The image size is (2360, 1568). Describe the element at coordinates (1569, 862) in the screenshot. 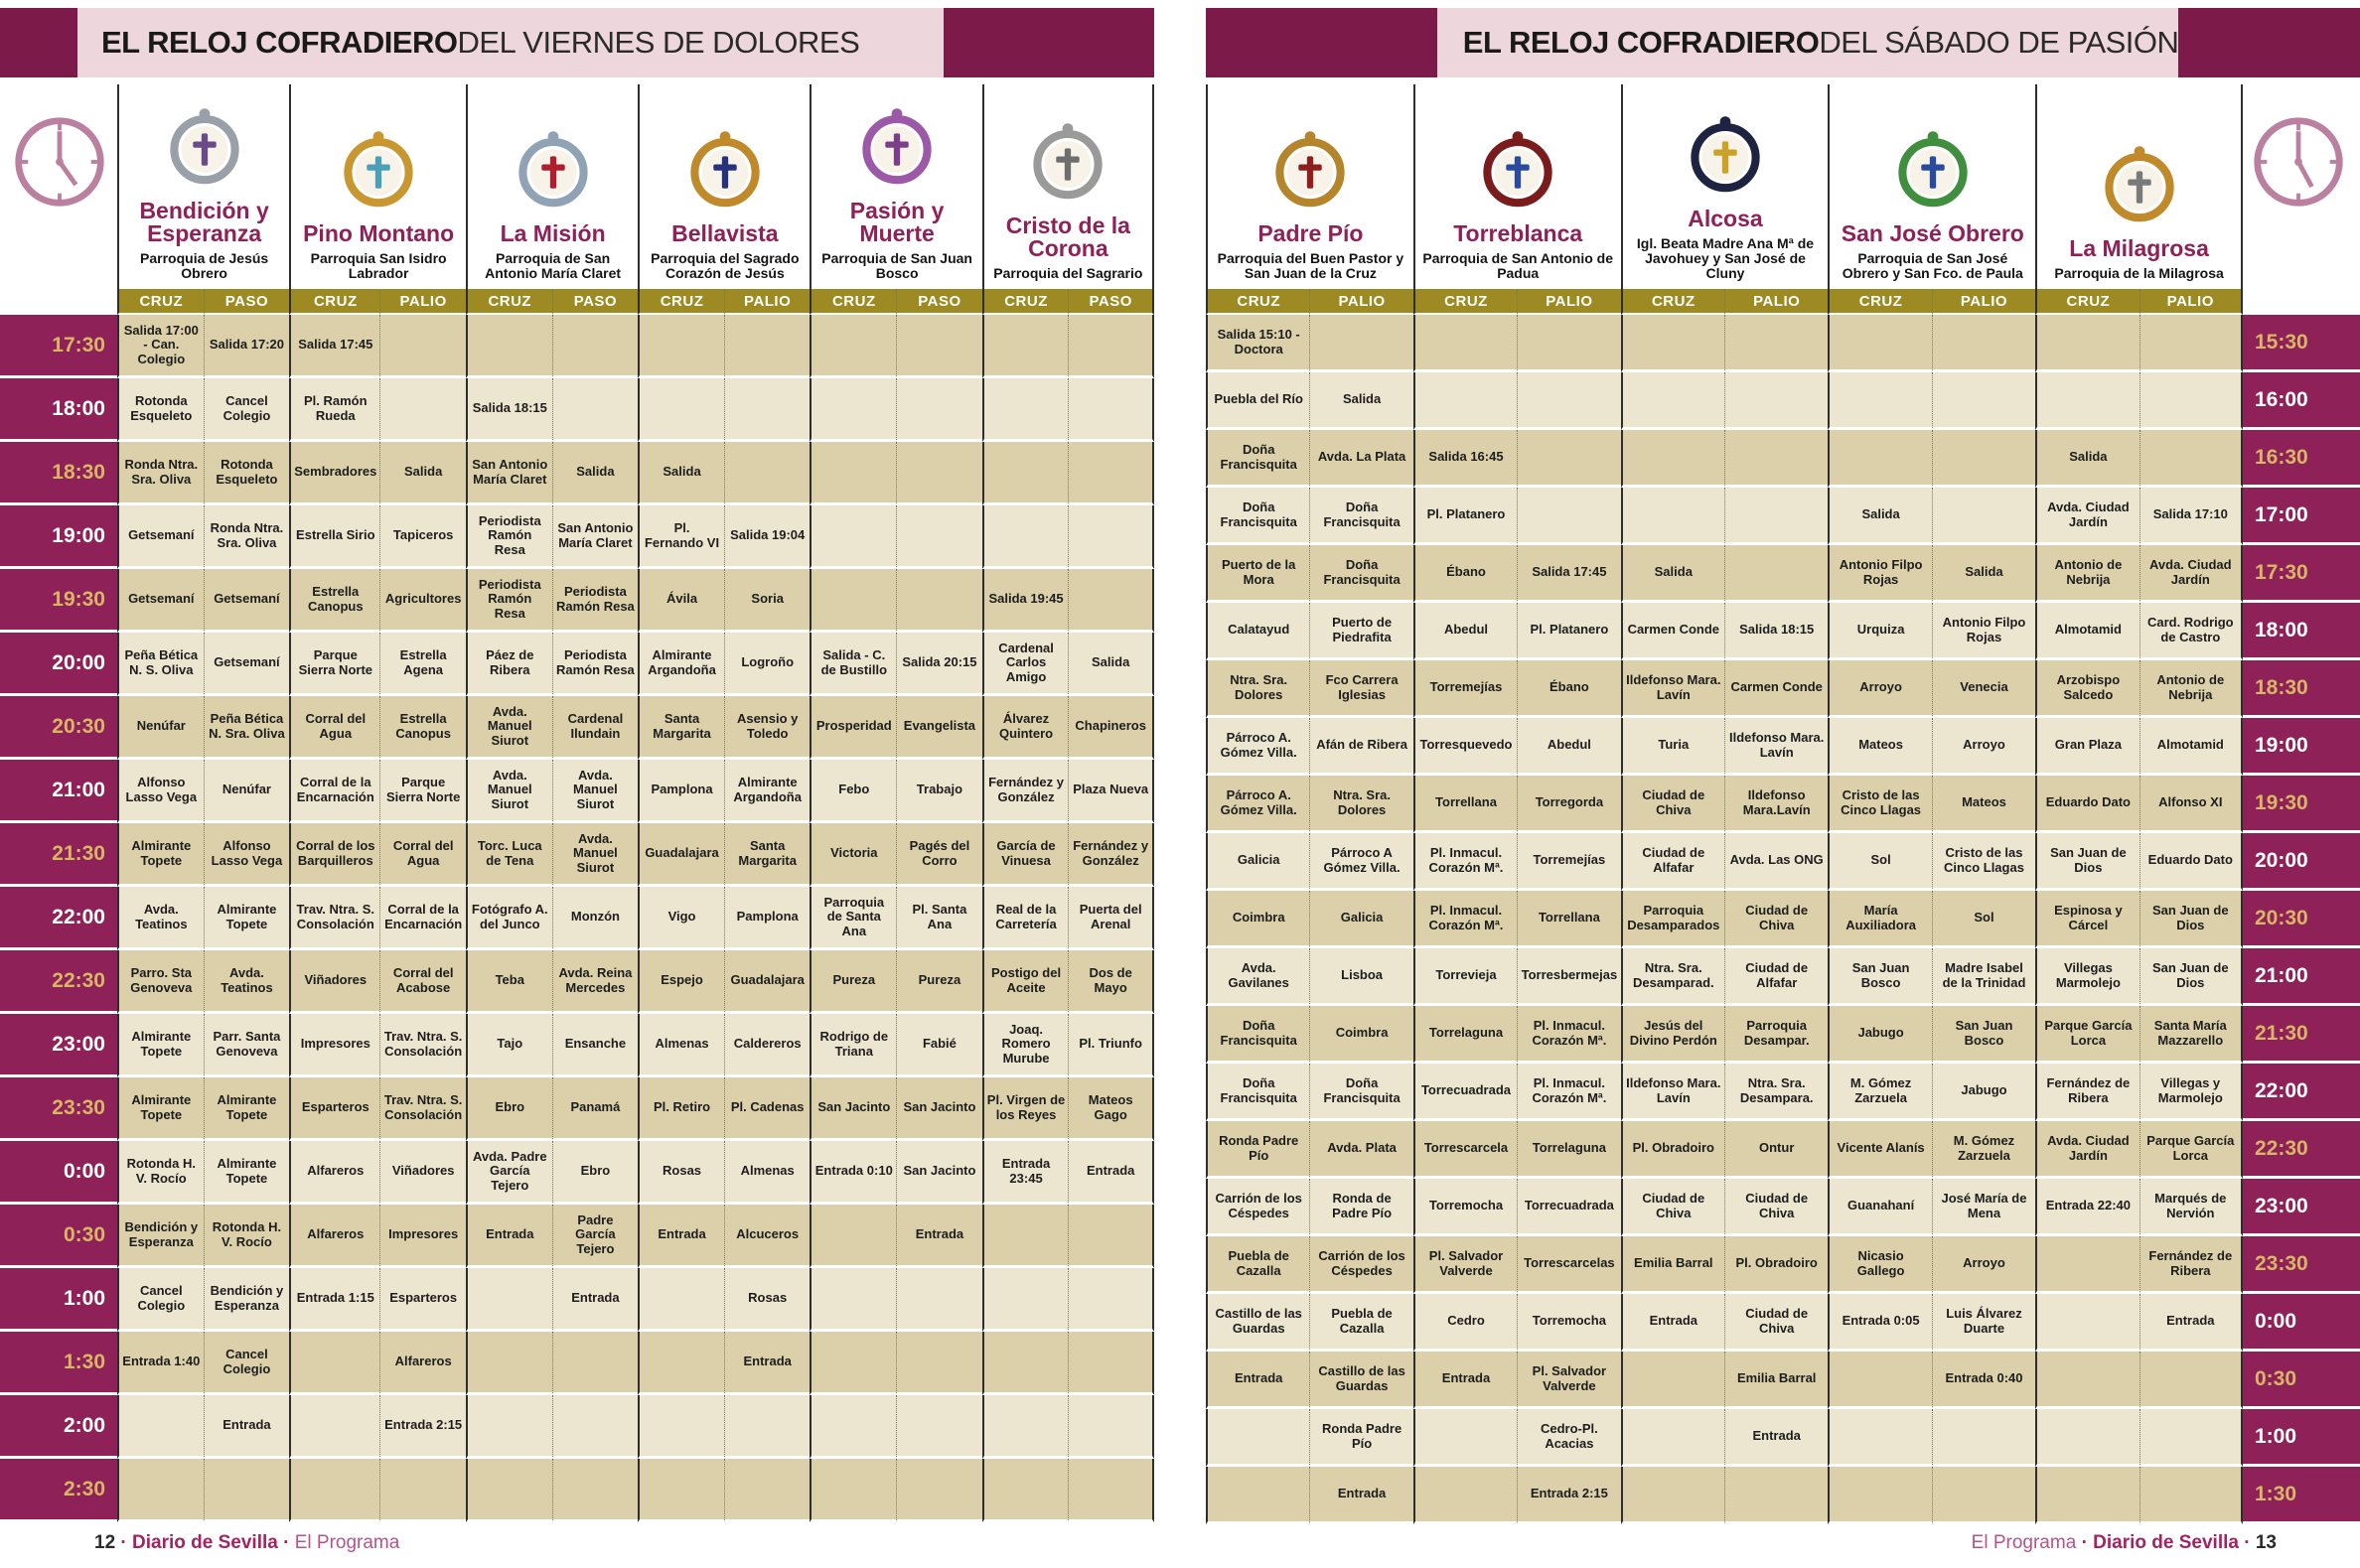

I see `schedule-cell: Torremejías` at that location.